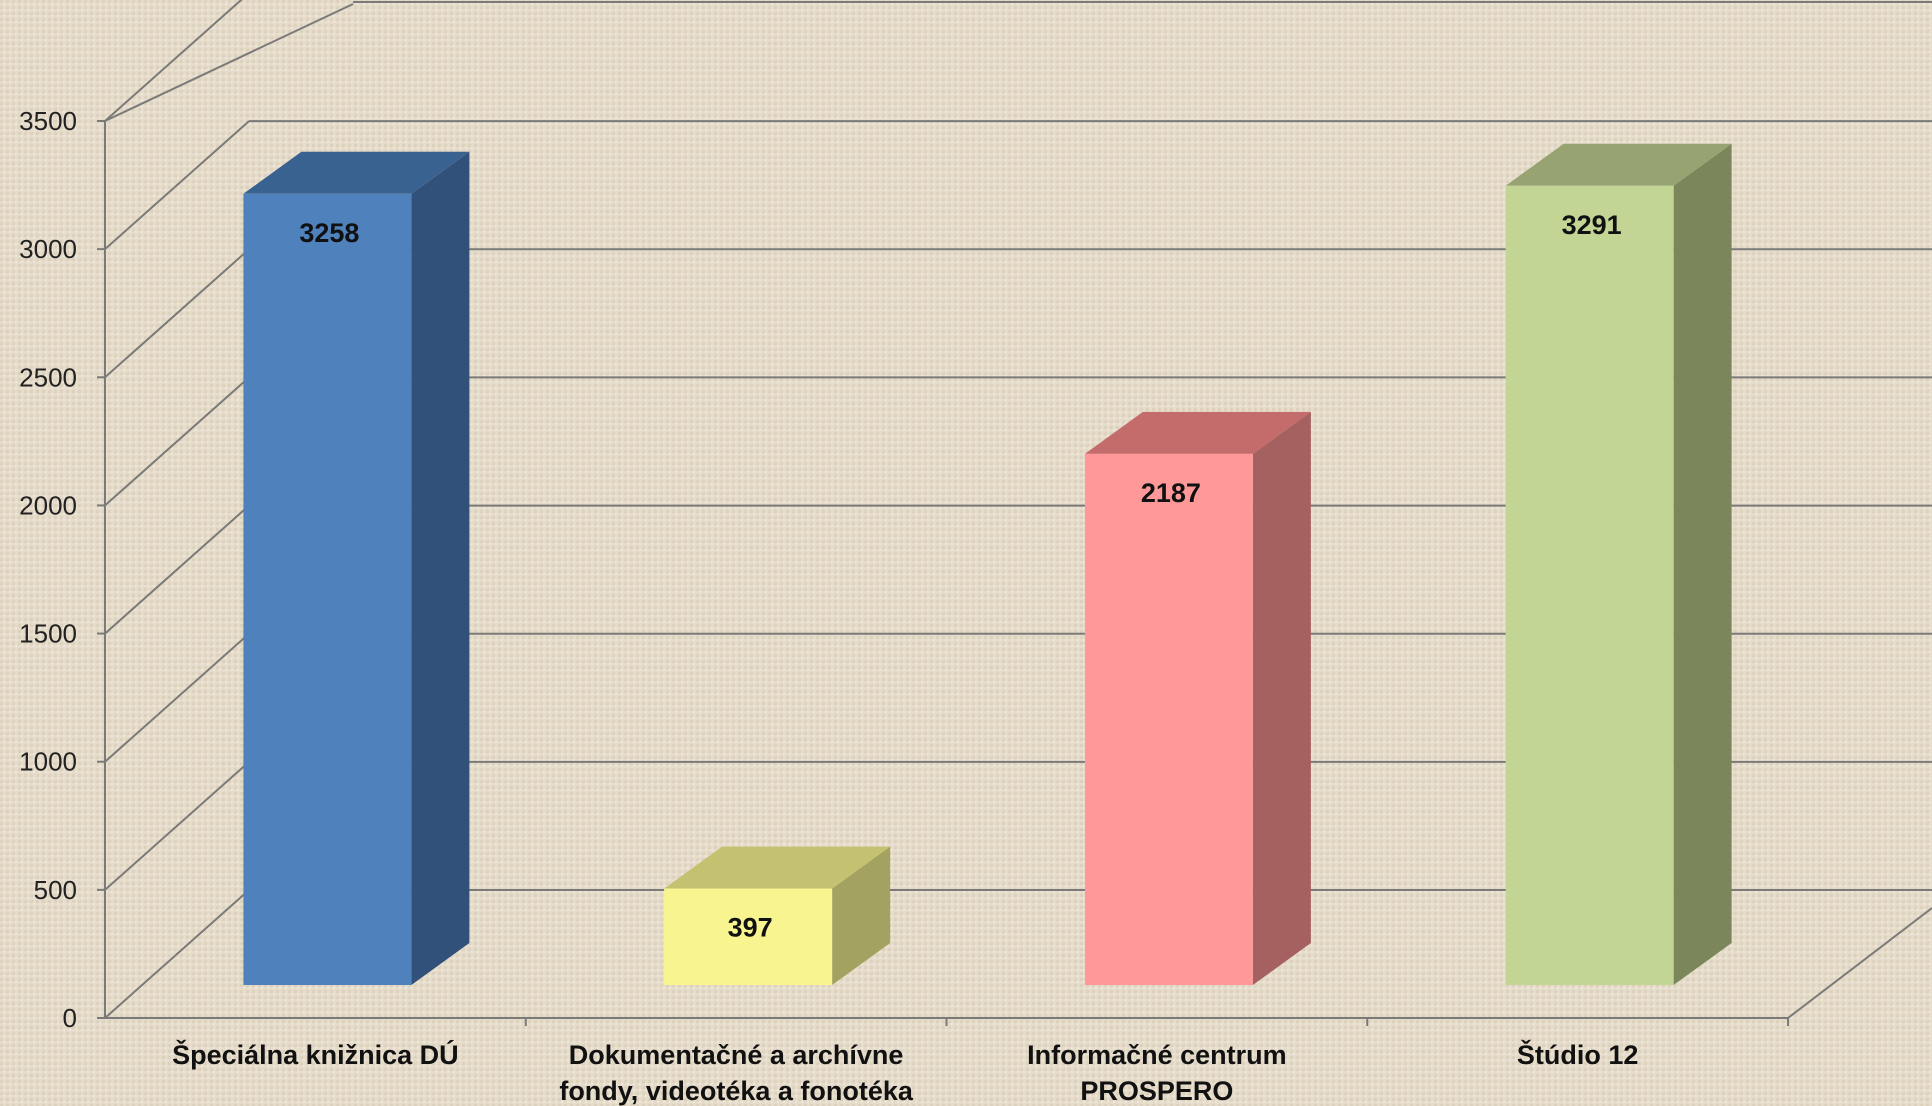  I want to click on bar-side-informacne-centrum, so click(1281, 698).